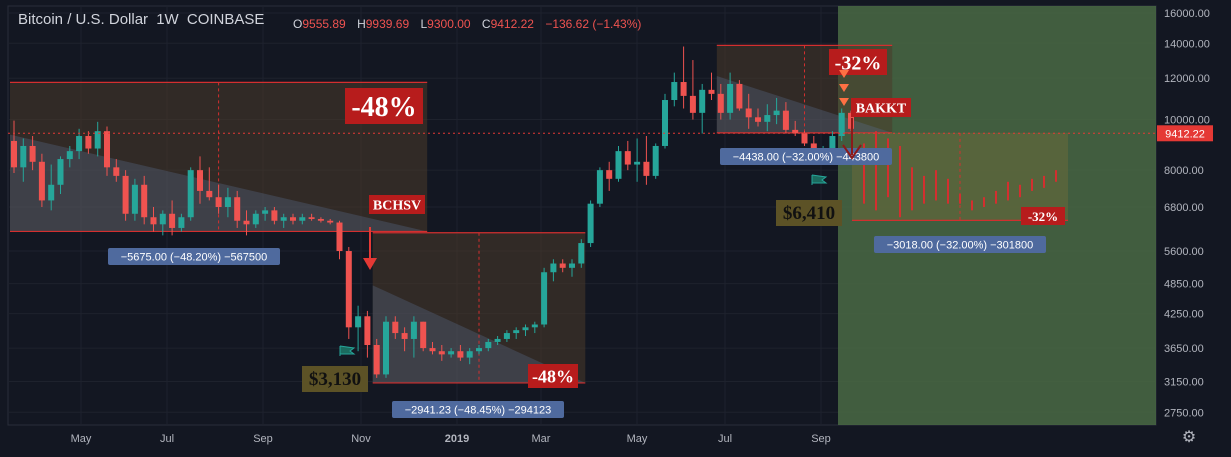 Image resolution: width=1231 pixels, height=457 pixels. I want to click on open-value: 9555.89, so click(324, 24).